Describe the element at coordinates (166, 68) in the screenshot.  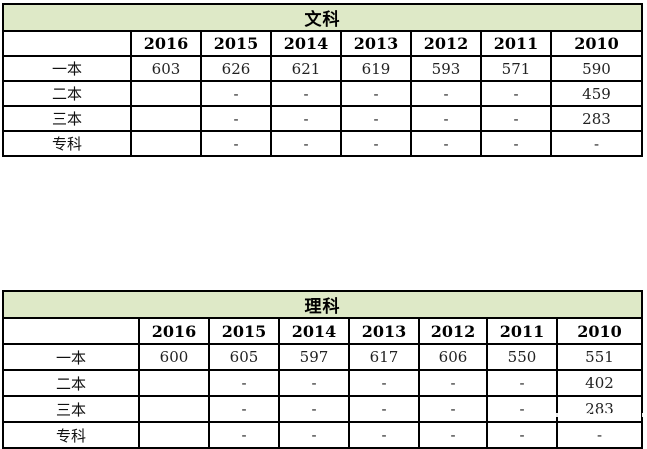
I see `score-cell: 603` at that location.